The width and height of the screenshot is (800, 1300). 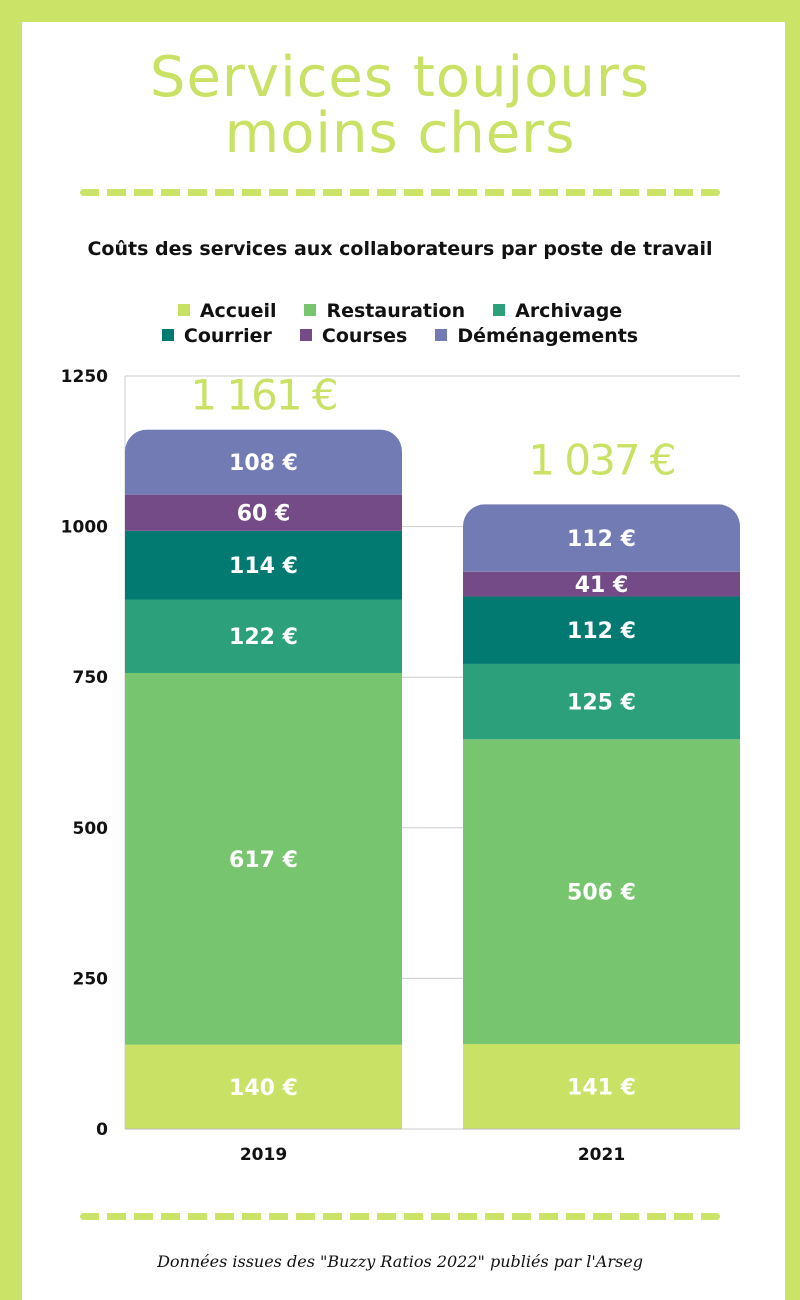 What do you see at coordinates (364, 336) in the screenshot?
I see `legend-label: Courses` at bounding box center [364, 336].